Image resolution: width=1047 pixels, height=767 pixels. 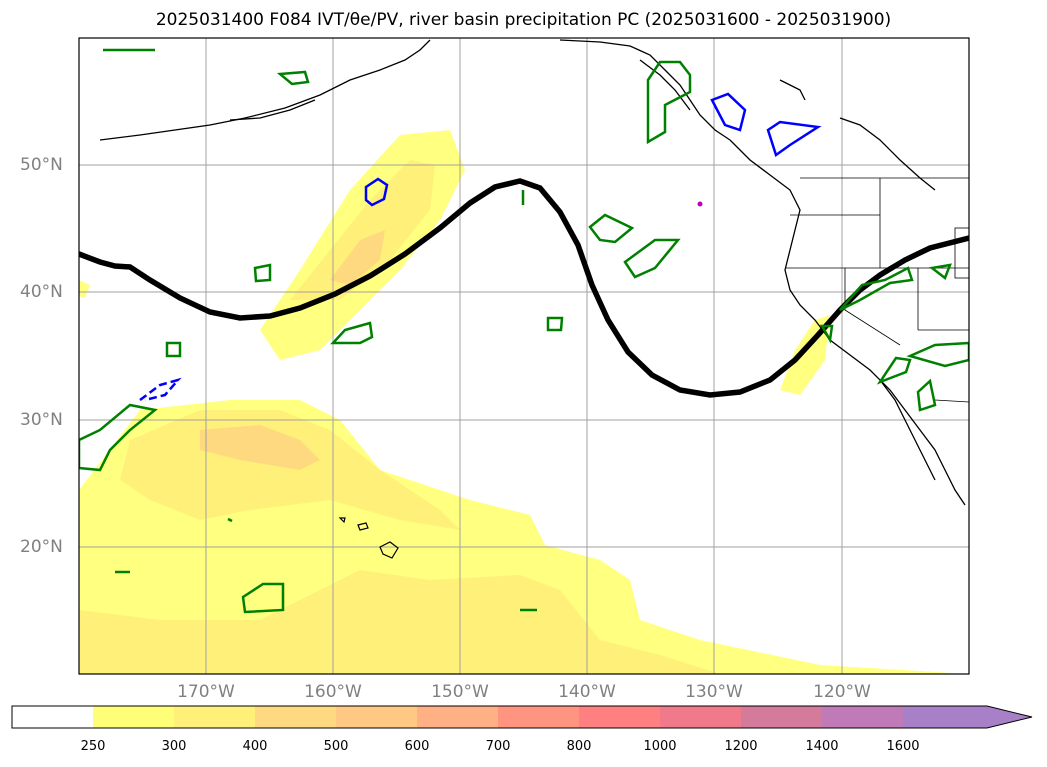 What do you see at coordinates (714, 692) in the screenshot?
I see `lon-label-130w: 130°W` at bounding box center [714, 692].